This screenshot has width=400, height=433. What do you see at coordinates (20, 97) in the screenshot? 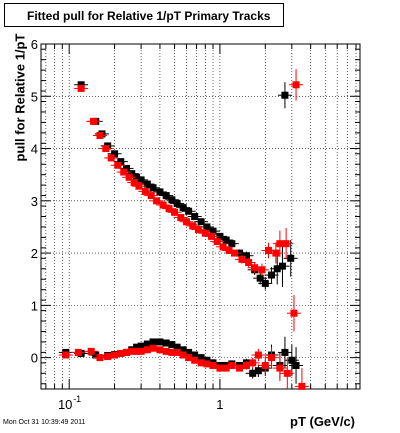
I see `y-axis-label: pull for Relative 1/pT` at bounding box center [20, 97].